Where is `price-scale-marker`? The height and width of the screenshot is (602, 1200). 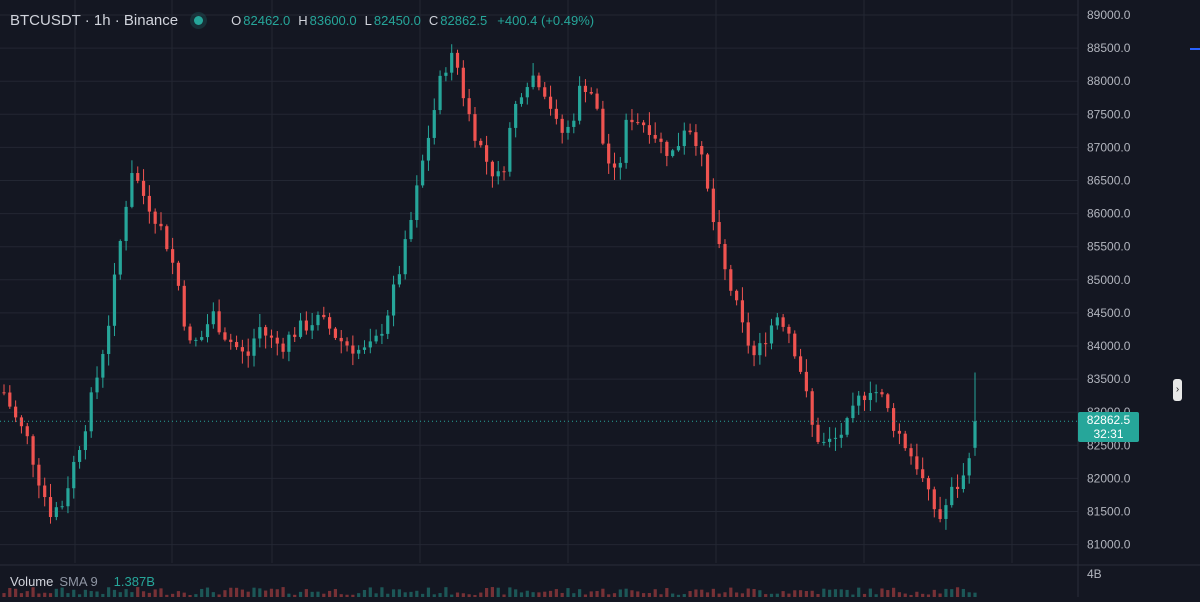
price-scale-marker is located at coordinates (1195, 49).